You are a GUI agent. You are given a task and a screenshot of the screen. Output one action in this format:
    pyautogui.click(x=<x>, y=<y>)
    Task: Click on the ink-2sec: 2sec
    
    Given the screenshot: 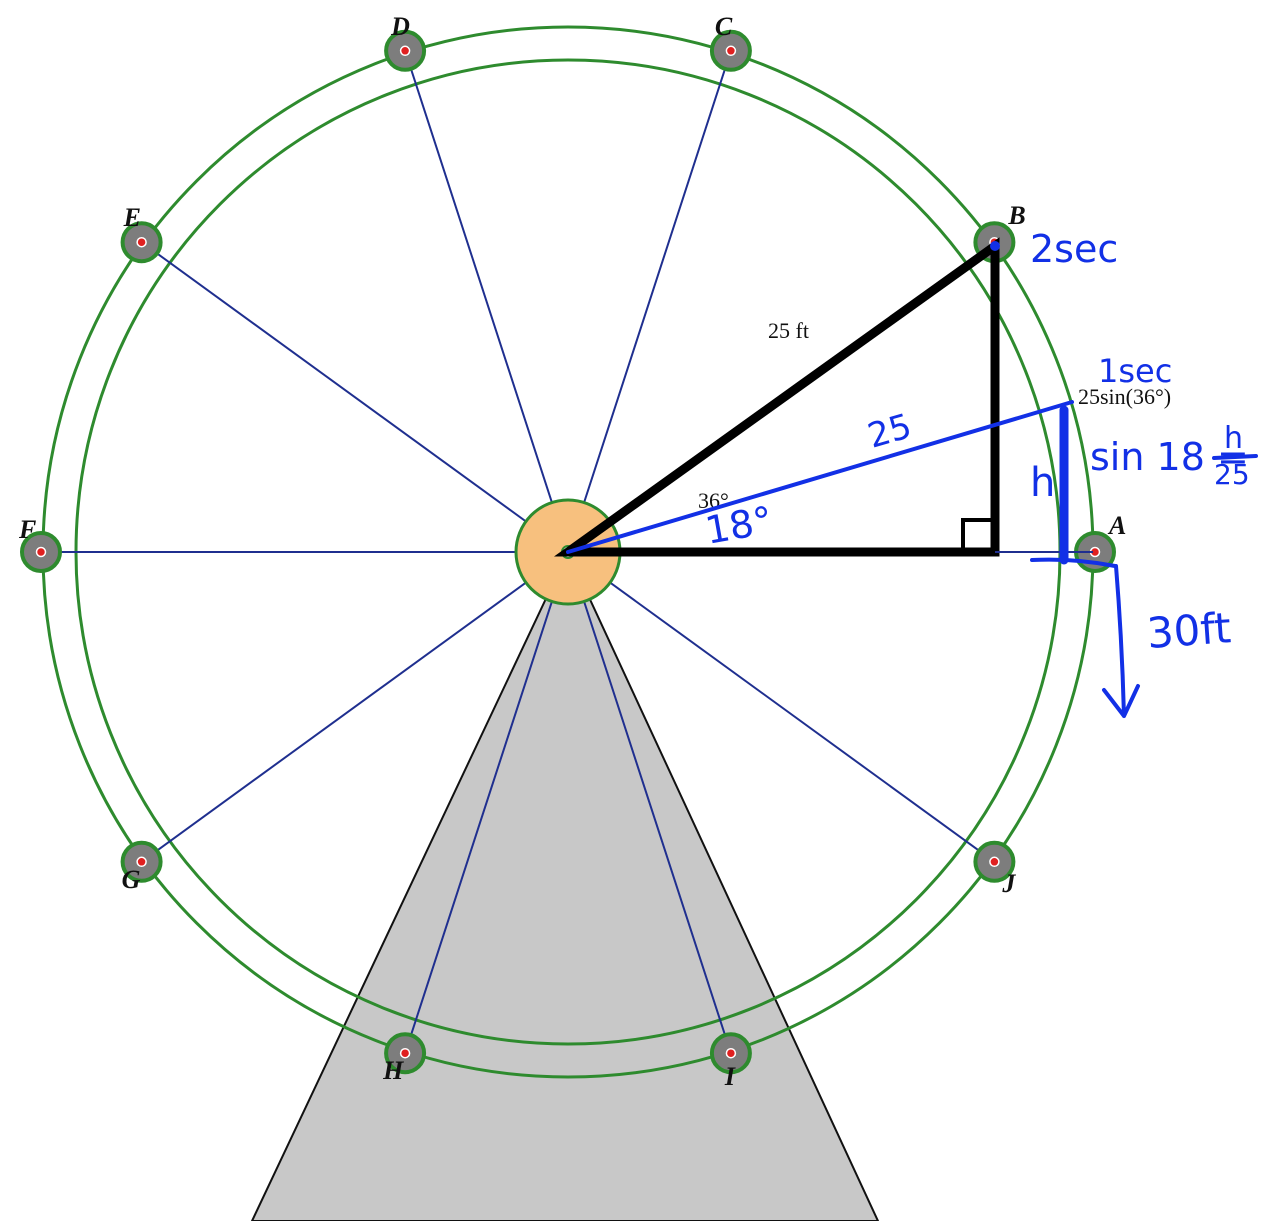 What is the action you would take?
    pyautogui.click(x=1074, y=249)
    